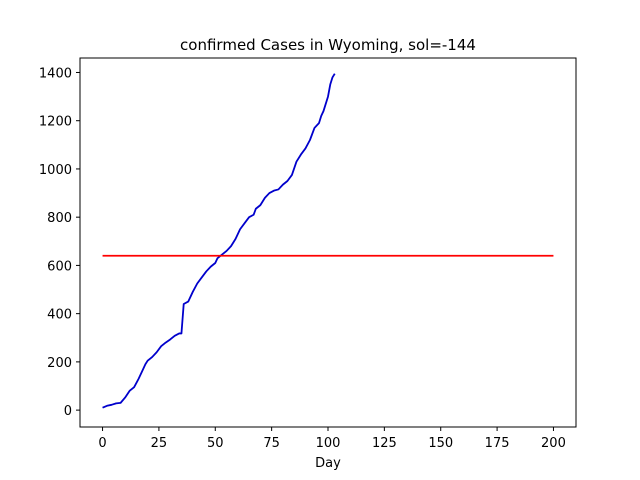 The width and height of the screenshot is (640, 480). What do you see at coordinates (440, 443) in the screenshot?
I see `x-tick-label: 150` at bounding box center [440, 443].